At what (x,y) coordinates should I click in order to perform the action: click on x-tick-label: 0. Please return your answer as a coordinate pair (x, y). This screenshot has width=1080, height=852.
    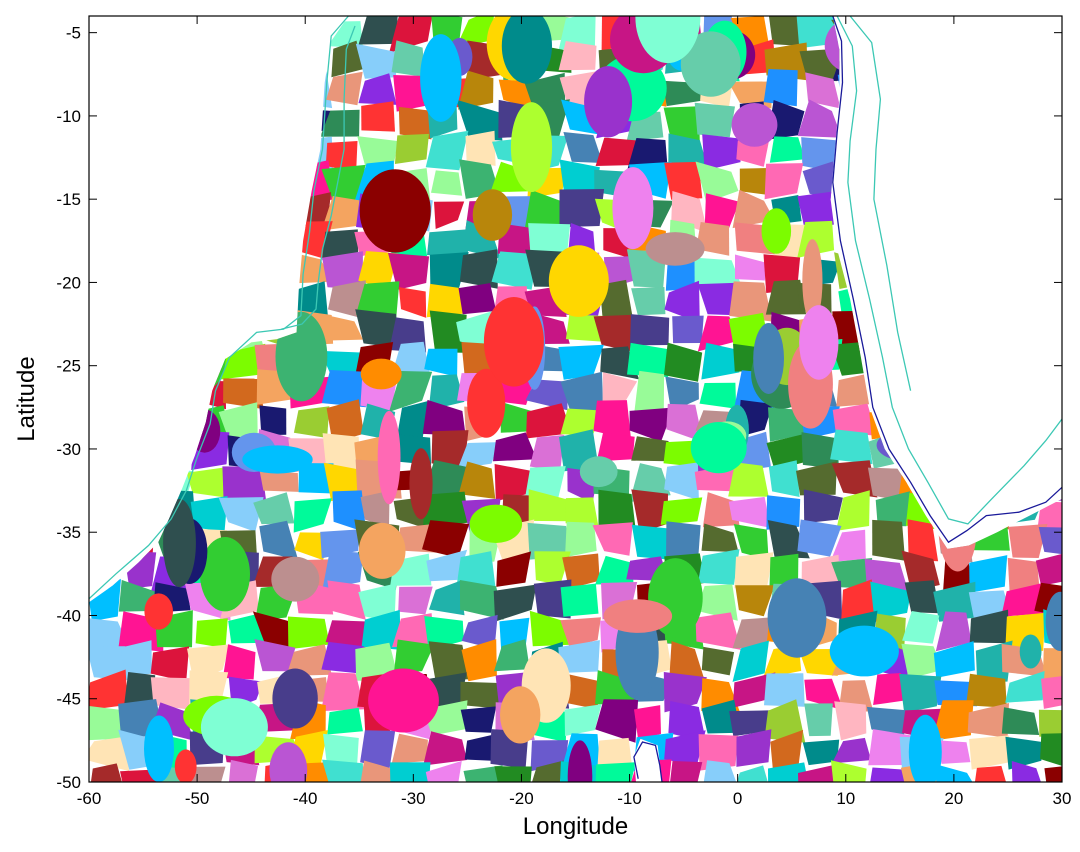
    Looking at the image, I should click on (737, 798).